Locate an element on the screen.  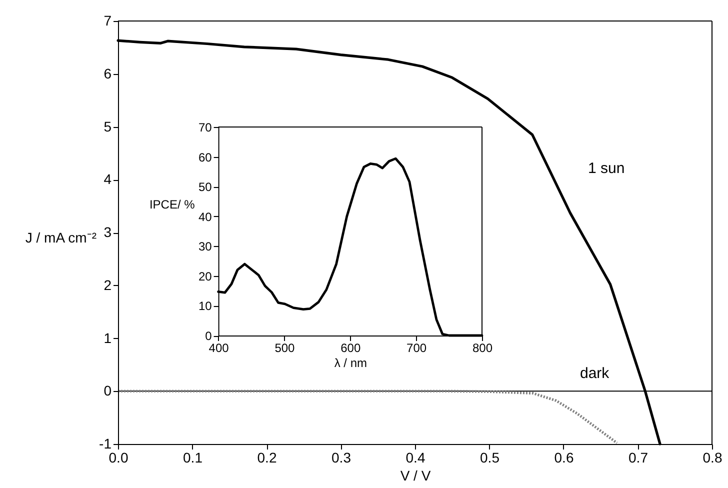
y-tick-label: 60 is located at coordinates (205, 157).